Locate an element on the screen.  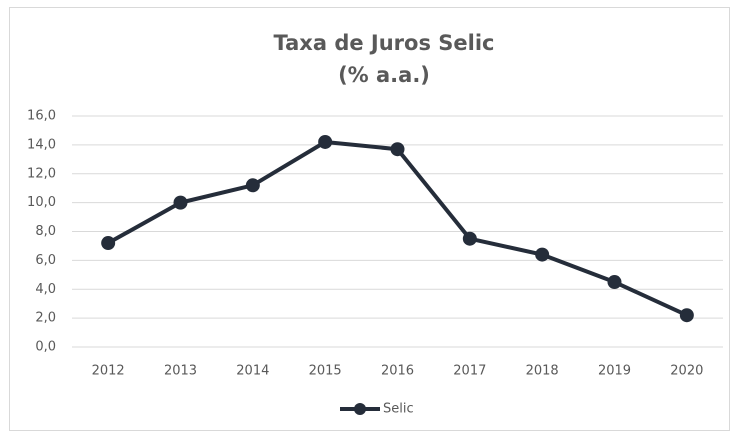
x-tick-label: 2020 is located at coordinates (686, 371).